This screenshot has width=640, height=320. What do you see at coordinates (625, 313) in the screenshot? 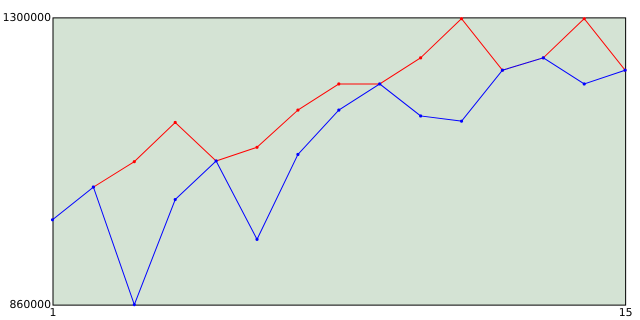
I see `x-tick-label: 15` at bounding box center [625, 313].